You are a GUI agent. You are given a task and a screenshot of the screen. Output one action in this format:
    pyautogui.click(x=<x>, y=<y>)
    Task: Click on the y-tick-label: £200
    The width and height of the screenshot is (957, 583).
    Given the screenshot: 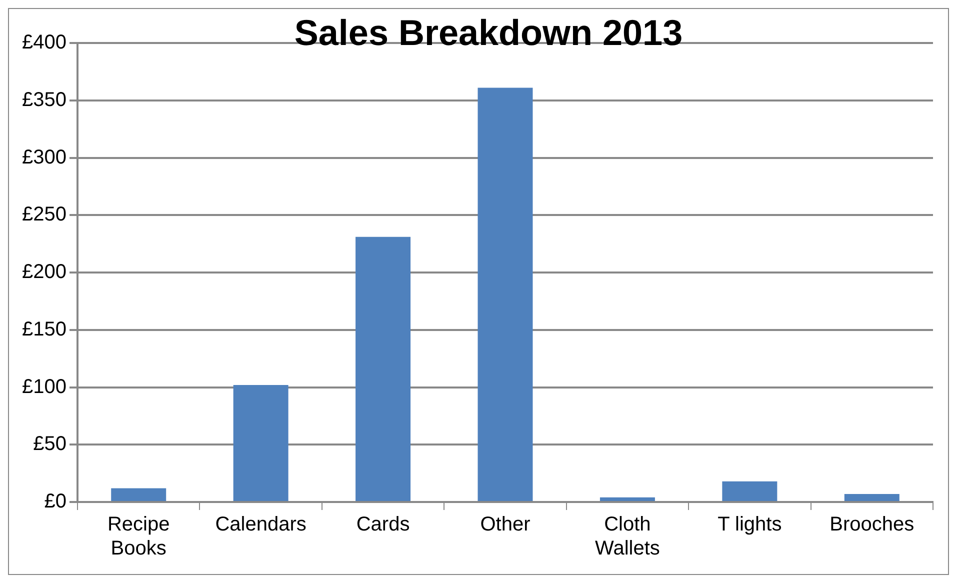 What is the action you would take?
    pyautogui.click(x=44, y=272)
    